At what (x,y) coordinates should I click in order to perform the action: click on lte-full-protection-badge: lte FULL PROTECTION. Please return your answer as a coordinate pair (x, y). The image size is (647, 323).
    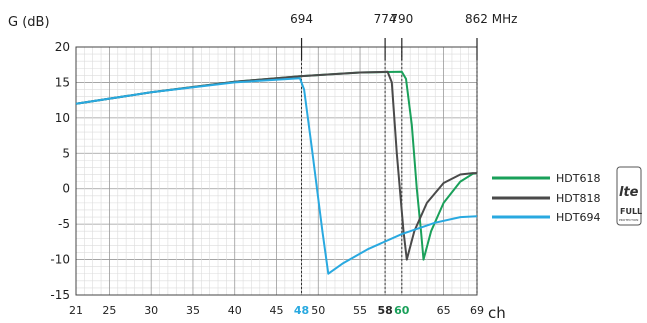
    Looking at the image, I should click on (629, 196).